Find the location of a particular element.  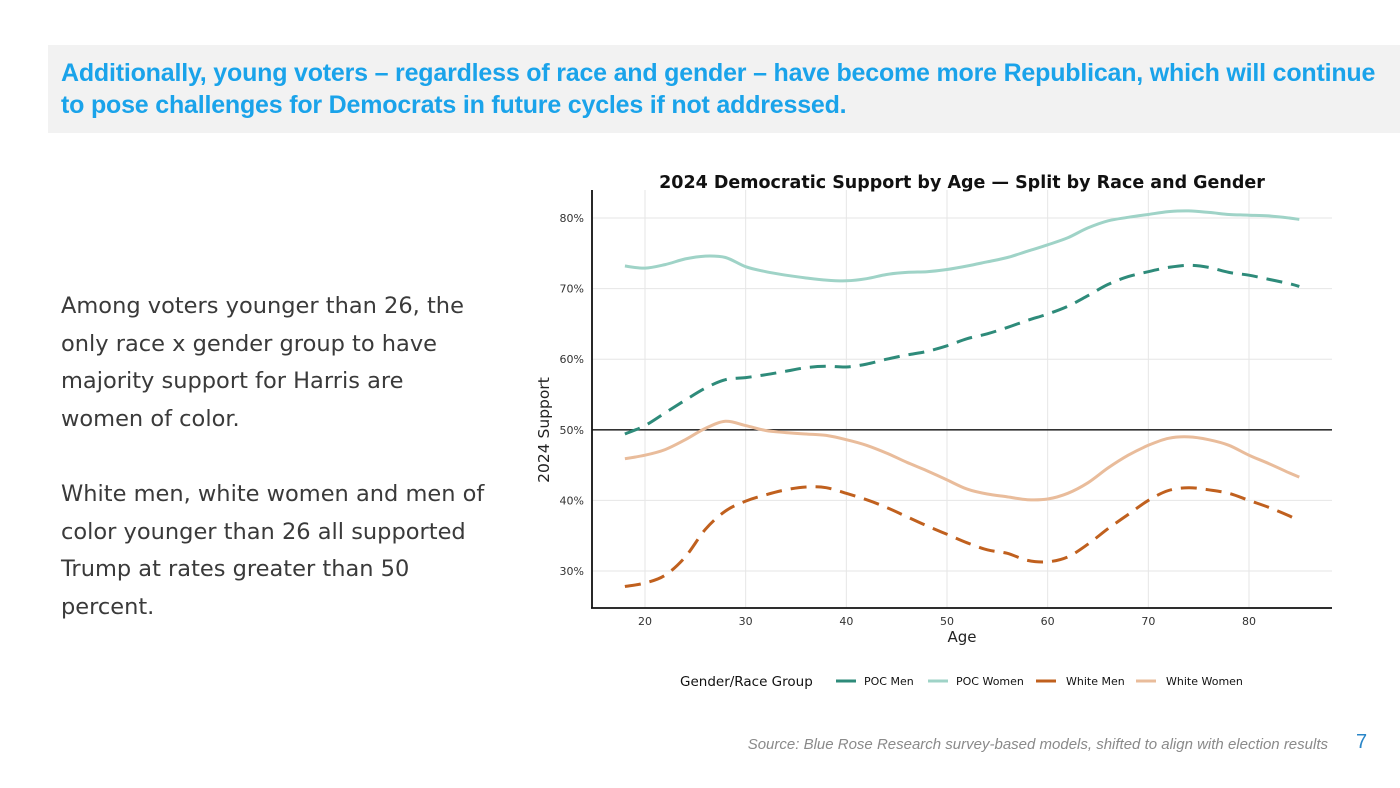

y-tick-label-60: 60% is located at coordinates (572, 359).